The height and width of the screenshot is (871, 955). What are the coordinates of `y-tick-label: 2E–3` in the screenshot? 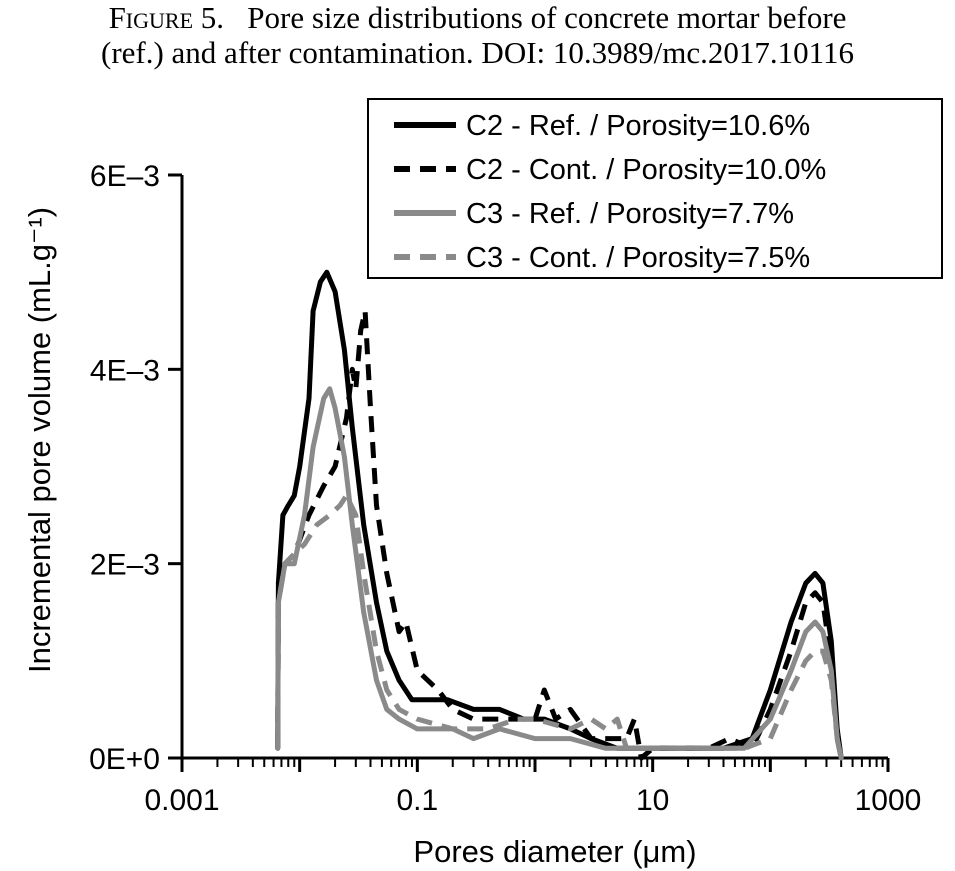 It's located at (125, 565).